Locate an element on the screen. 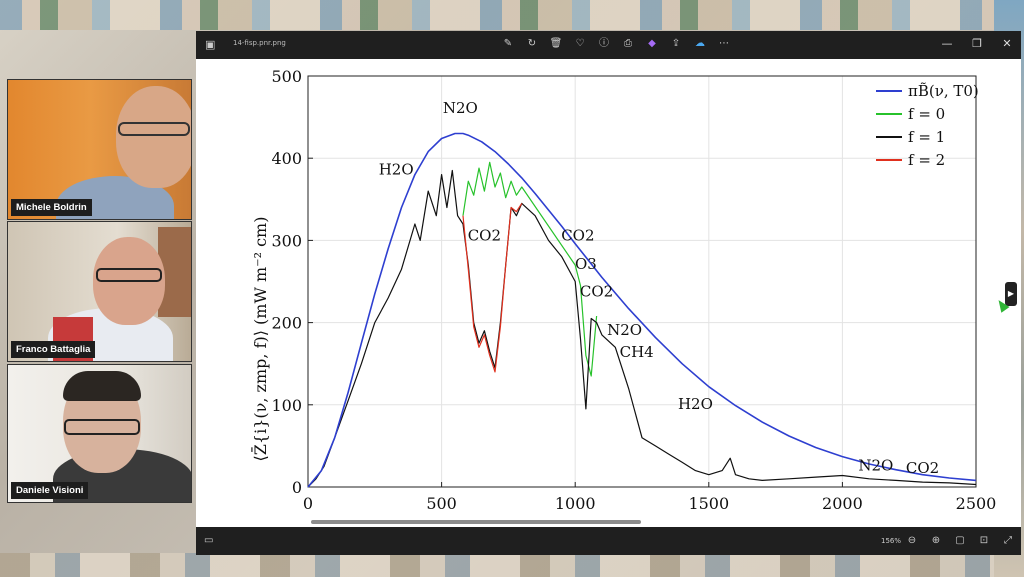 This screenshot has width=1024, height=577. side-panel-handle-icon: ▶ is located at coordinates (1011, 294).